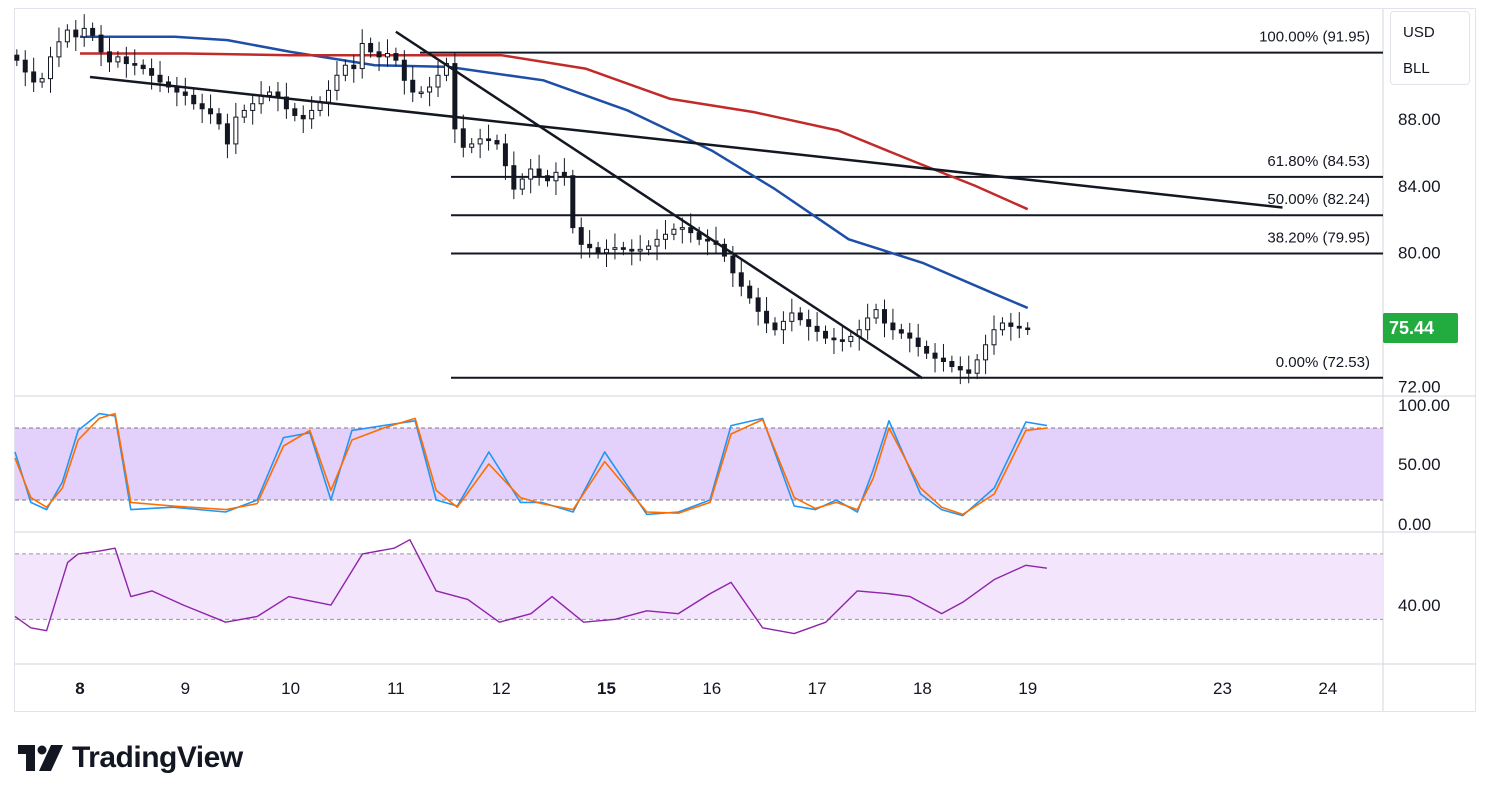 This screenshot has height=802, width=1491. I want to click on time-axis-tick: 19, so click(1027, 688).